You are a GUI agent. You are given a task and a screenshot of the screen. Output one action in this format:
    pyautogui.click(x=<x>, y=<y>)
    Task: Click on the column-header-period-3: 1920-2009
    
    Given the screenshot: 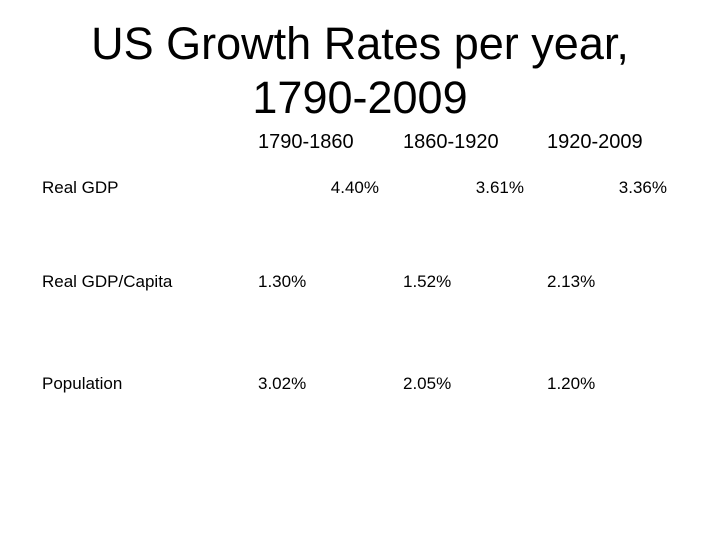 What is the action you would take?
    pyautogui.click(x=595, y=142)
    